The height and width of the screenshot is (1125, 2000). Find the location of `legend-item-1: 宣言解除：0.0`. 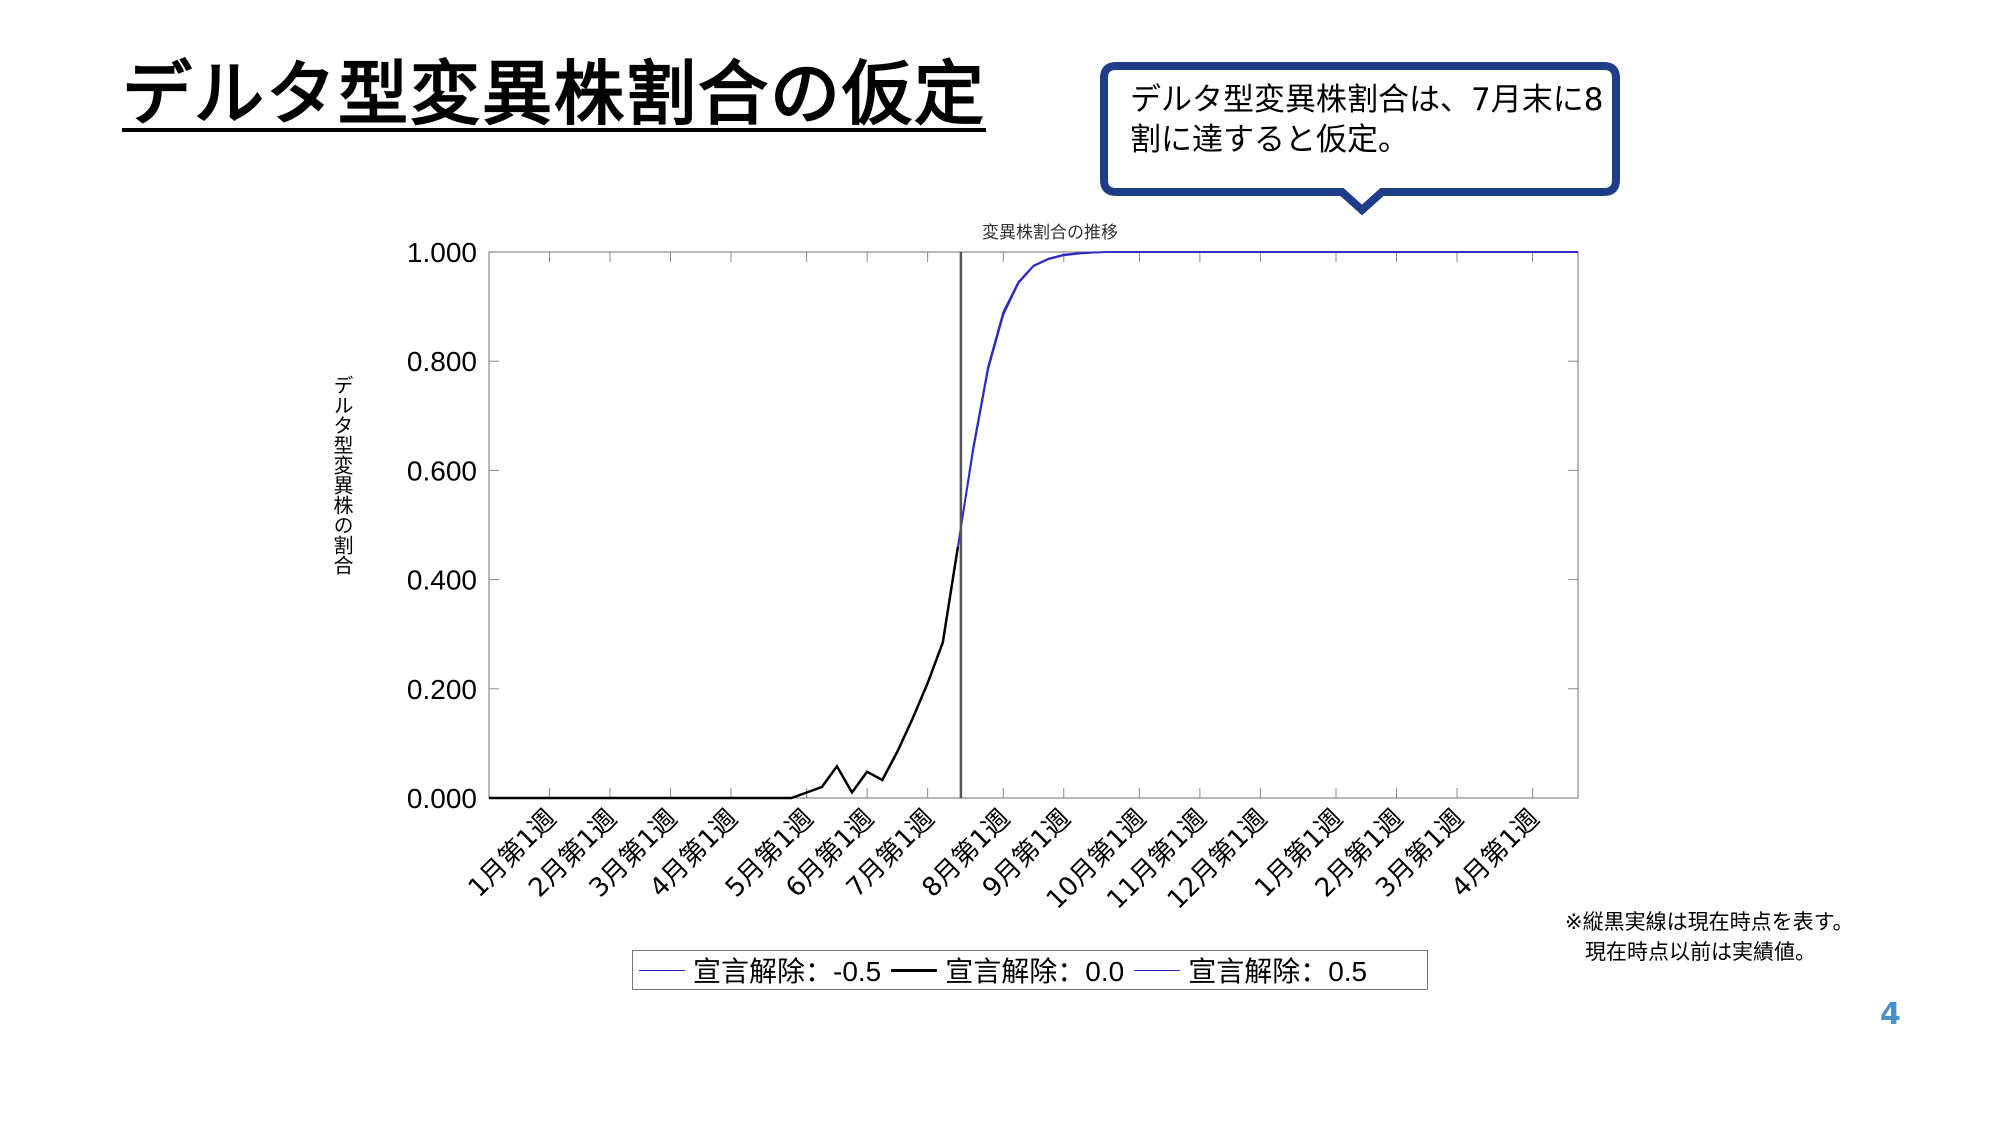

legend-item-1: 宣言解除：0.0 is located at coordinates (1007, 970).